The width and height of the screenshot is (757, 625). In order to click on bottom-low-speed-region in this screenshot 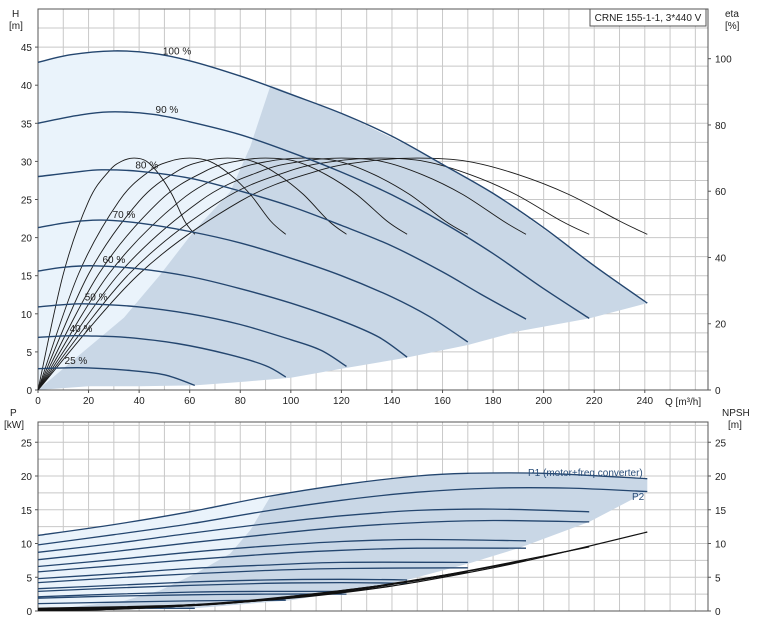, I will do `click(154, 553)`.